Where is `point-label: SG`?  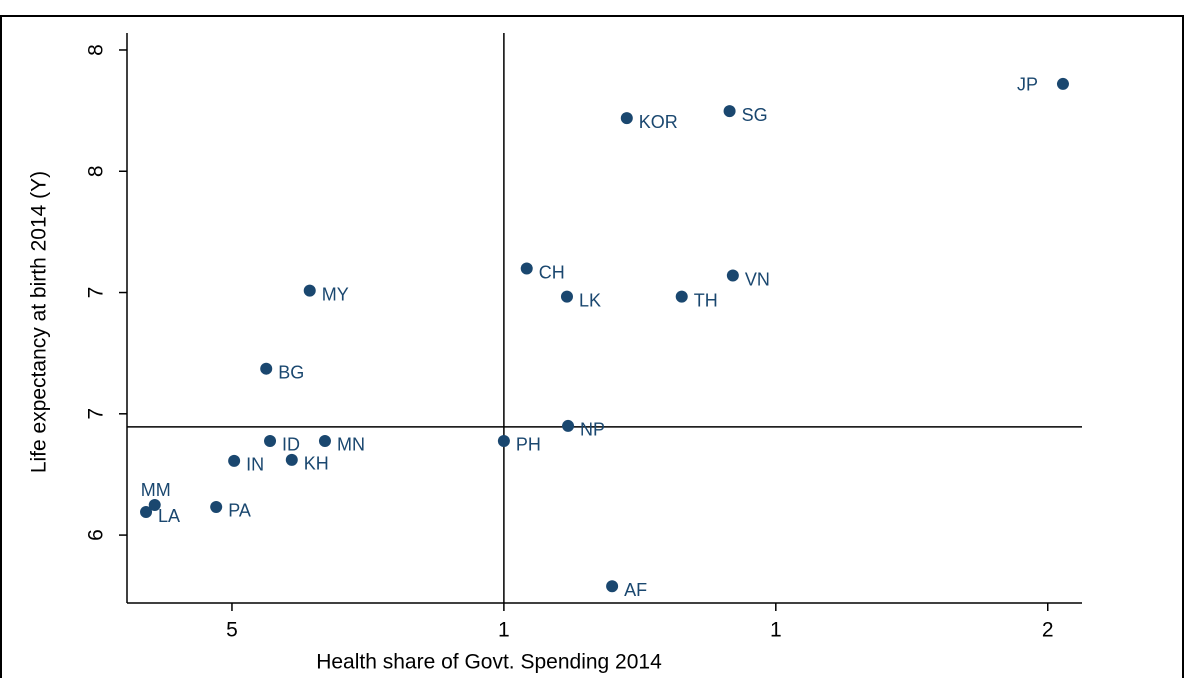 point-label: SG is located at coordinates (755, 115).